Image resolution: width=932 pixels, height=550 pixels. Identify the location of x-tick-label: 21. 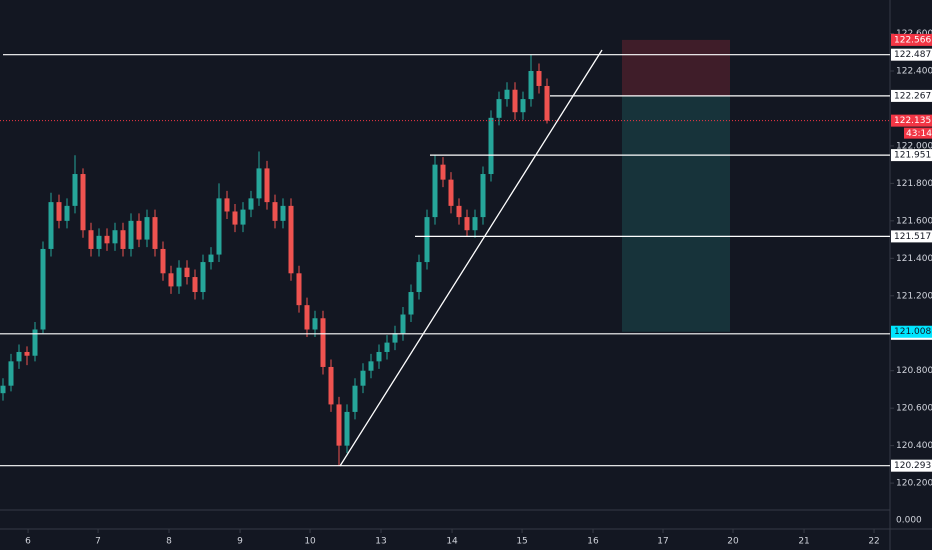
(803, 542).